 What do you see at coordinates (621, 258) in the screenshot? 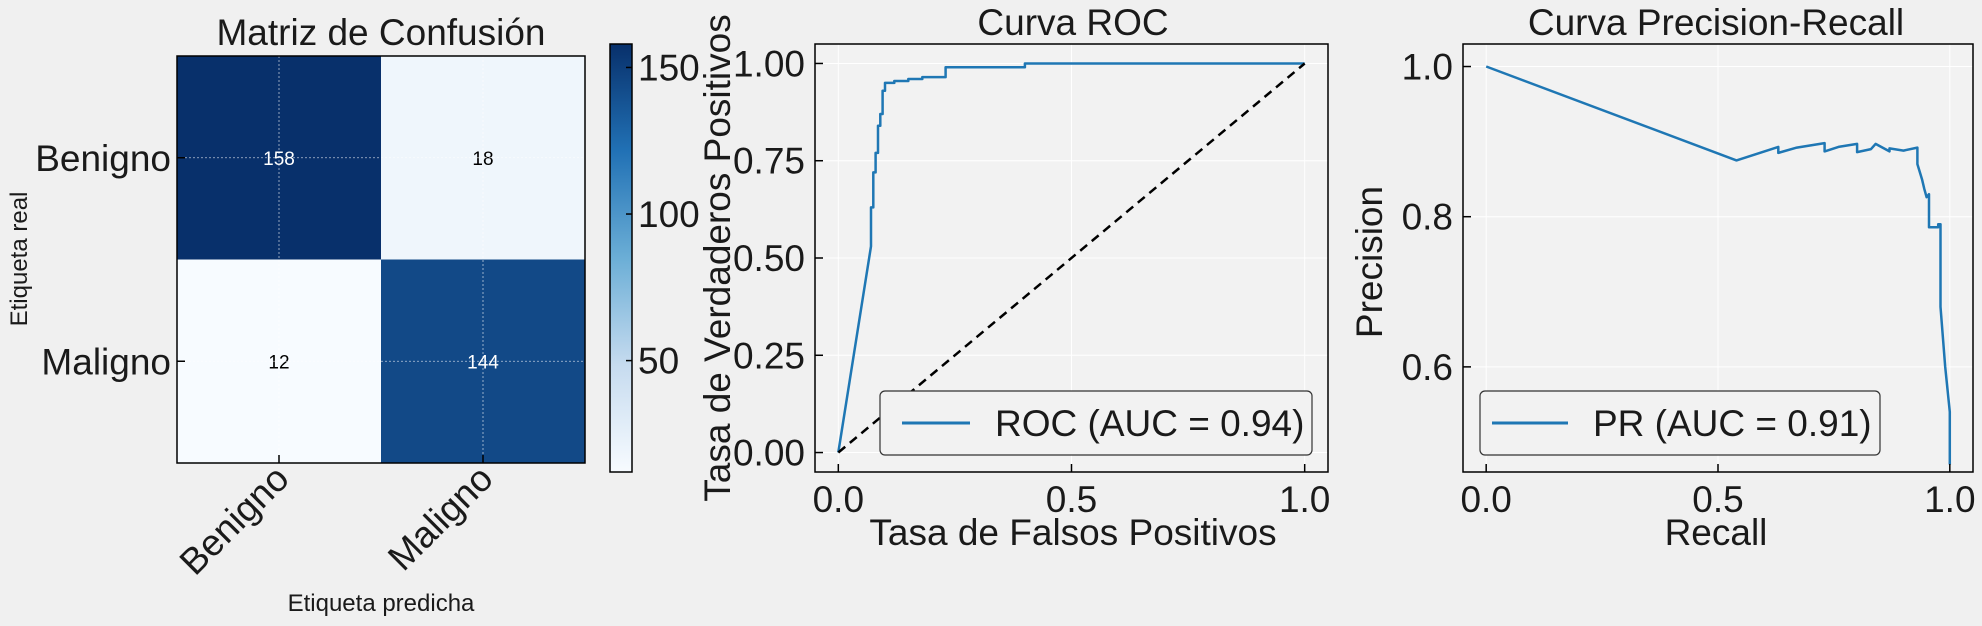
I see `colorbar` at bounding box center [621, 258].